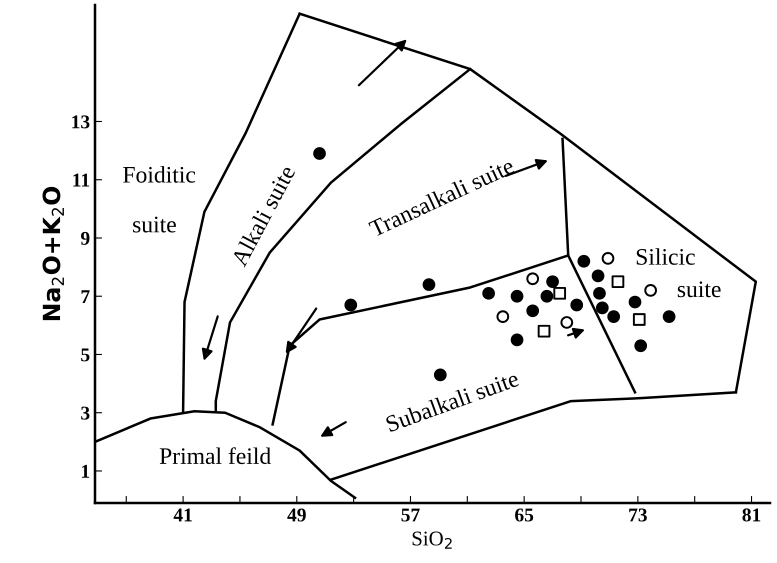  Describe the element at coordinates (215, 455) in the screenshot. I see `annotation: Primal feild` at that location.